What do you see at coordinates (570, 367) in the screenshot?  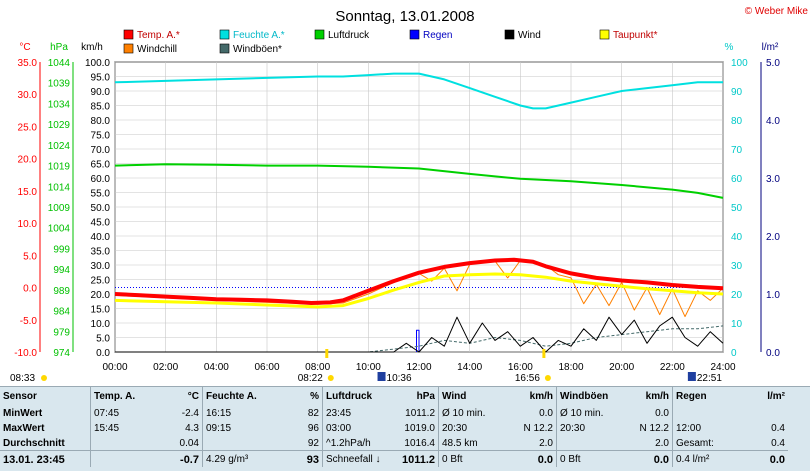 I see `x-tick-label: 18:00` at bounding box center [570, 367].